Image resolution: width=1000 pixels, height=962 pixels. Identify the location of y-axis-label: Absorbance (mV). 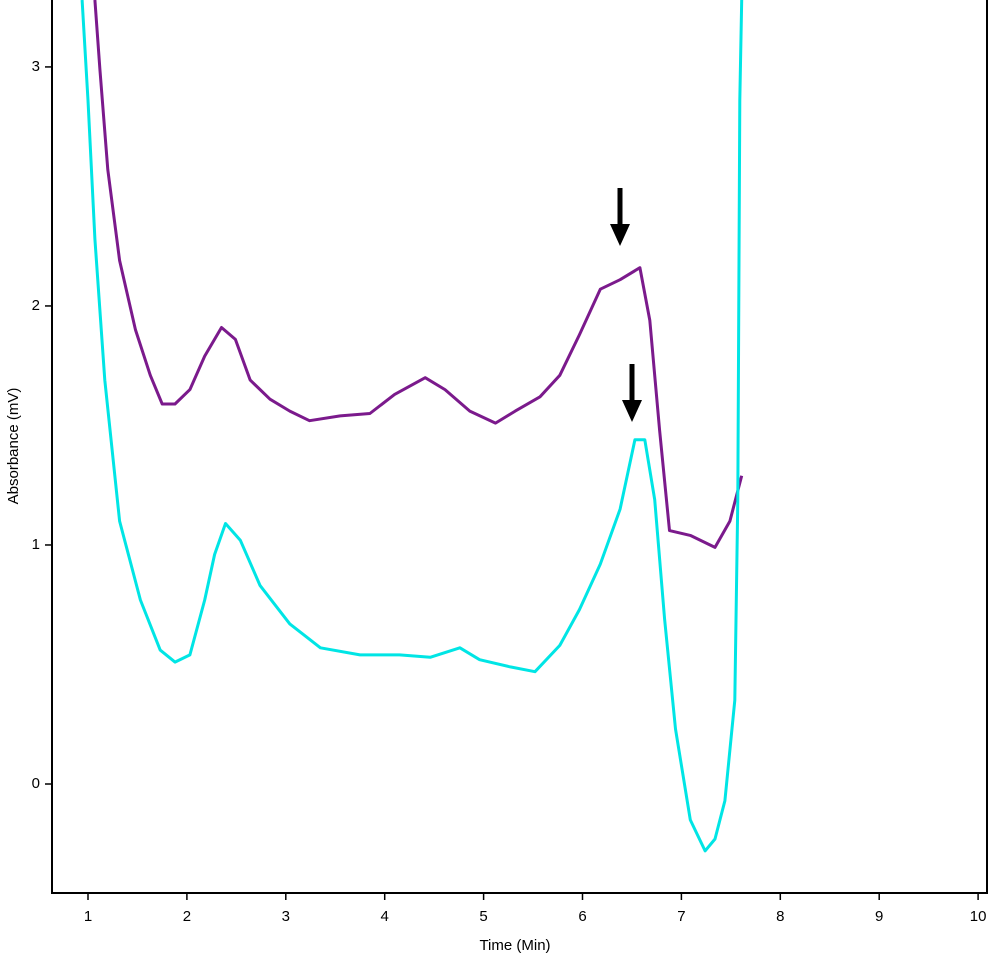
(13, 446).